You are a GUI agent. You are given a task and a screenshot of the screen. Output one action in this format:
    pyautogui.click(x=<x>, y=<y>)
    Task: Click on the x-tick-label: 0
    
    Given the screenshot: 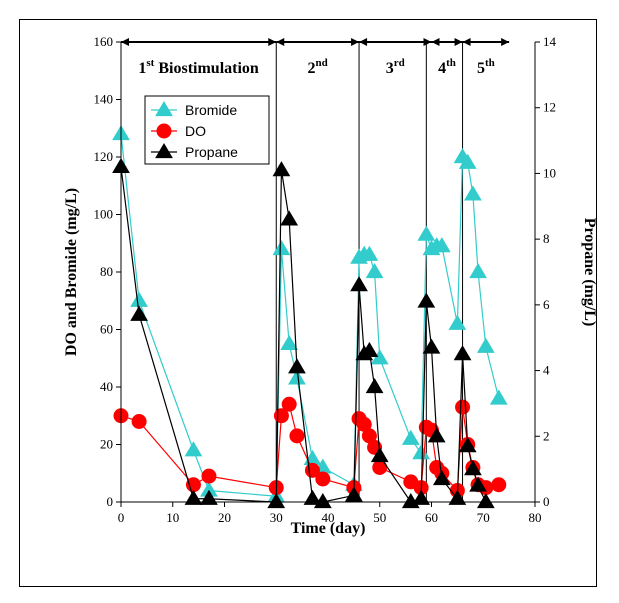 What is the action you would take?
    pyautogui.click(x=121, y=517)
    